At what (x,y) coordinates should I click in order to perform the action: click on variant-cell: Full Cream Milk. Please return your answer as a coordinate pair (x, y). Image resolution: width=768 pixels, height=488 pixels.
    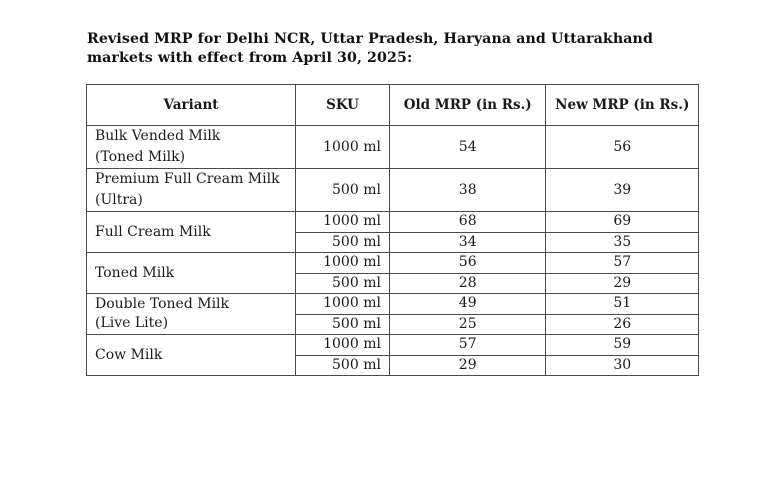
    Looking at the image, I should click on (191, 232).